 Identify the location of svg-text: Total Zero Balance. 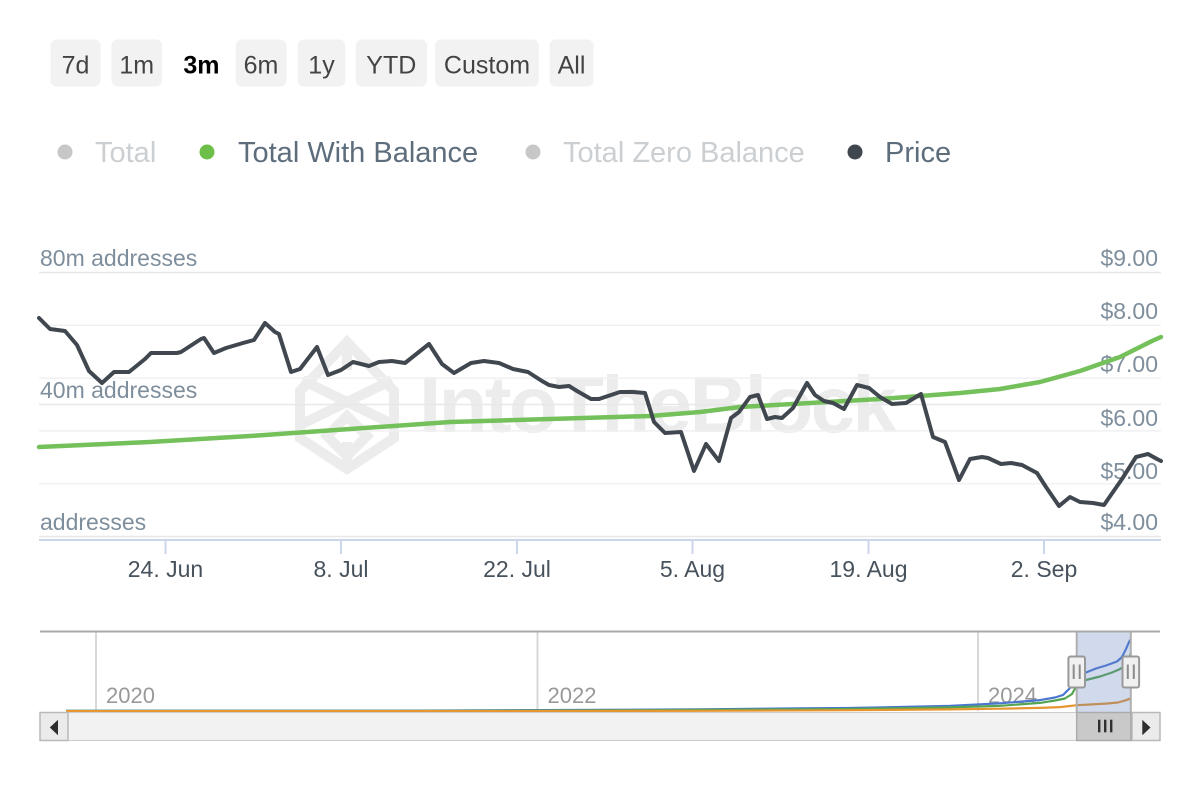
(684, 153).